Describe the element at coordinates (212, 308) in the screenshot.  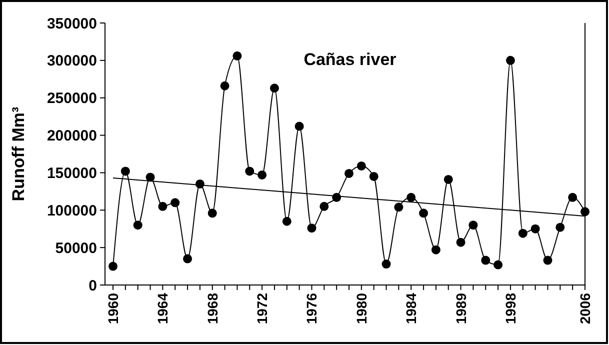
I see `x-tick-label: 1968` at that location.